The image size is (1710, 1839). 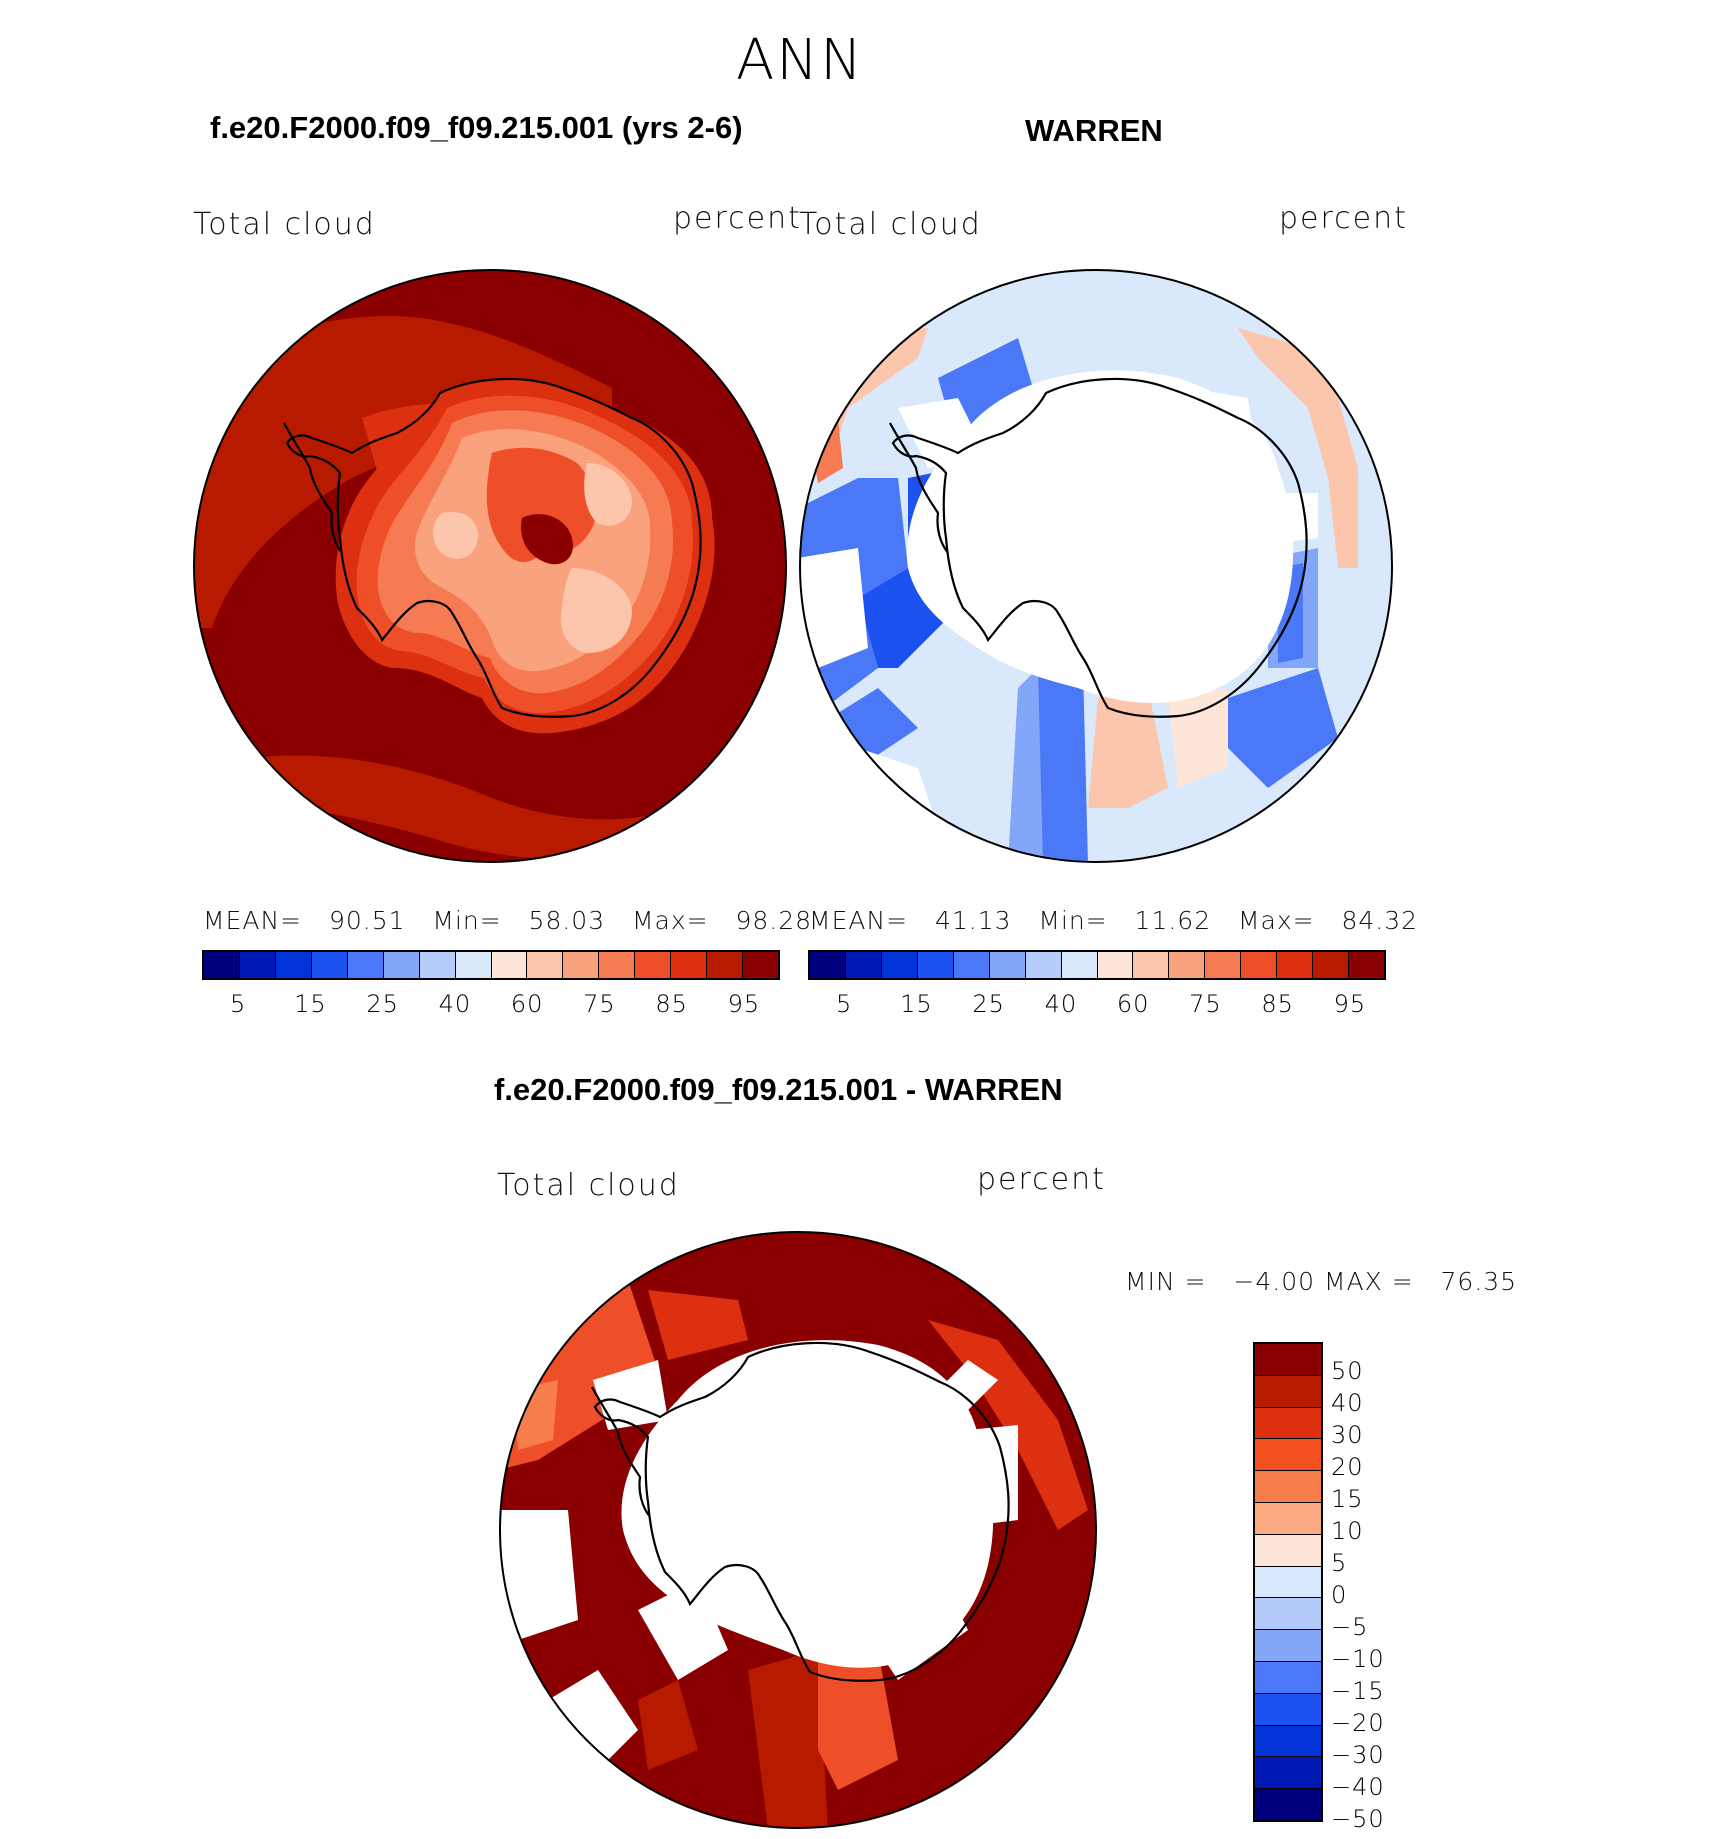 What do you see at coordinates (1358, 1786) in the screenshot?
I see `colorbar-tick-label: −40` at bounding box center [1358, 1786].